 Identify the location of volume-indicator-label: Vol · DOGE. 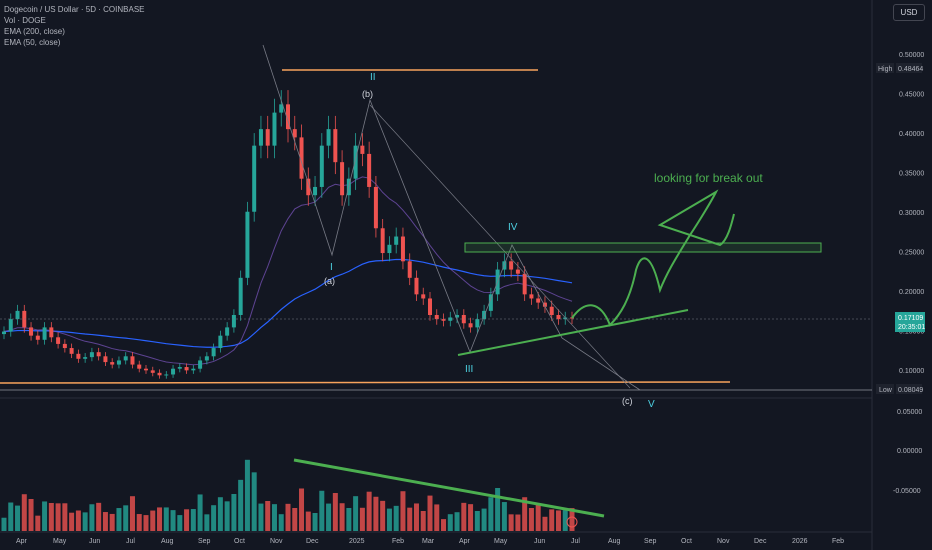
(25, 20).